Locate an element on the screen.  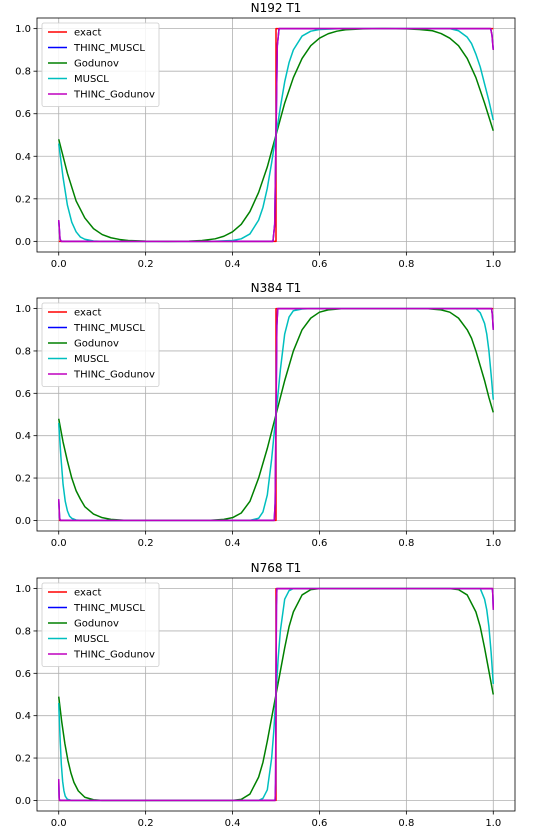
chart-title: N384 T1 is located at coordinates (276, 288).